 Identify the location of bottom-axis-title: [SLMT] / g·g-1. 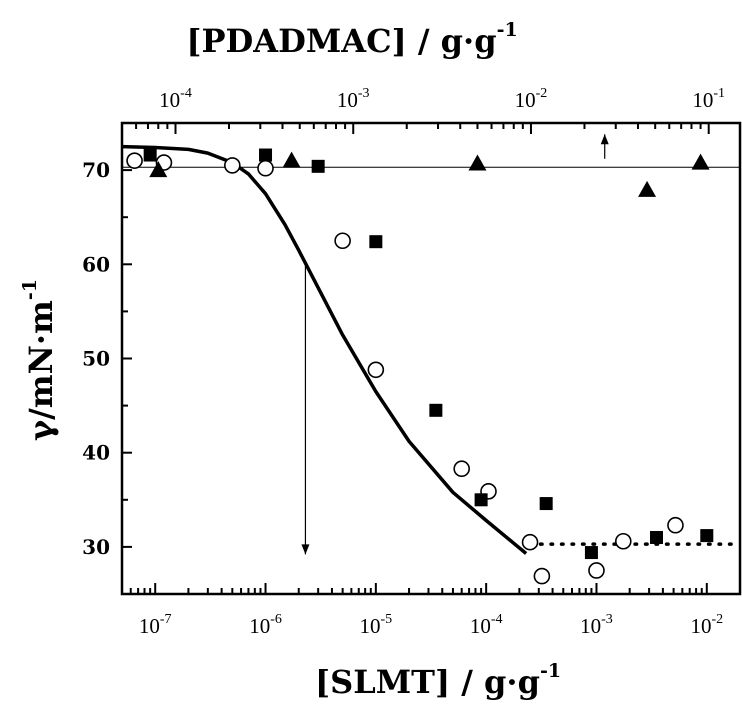
(438, 680).